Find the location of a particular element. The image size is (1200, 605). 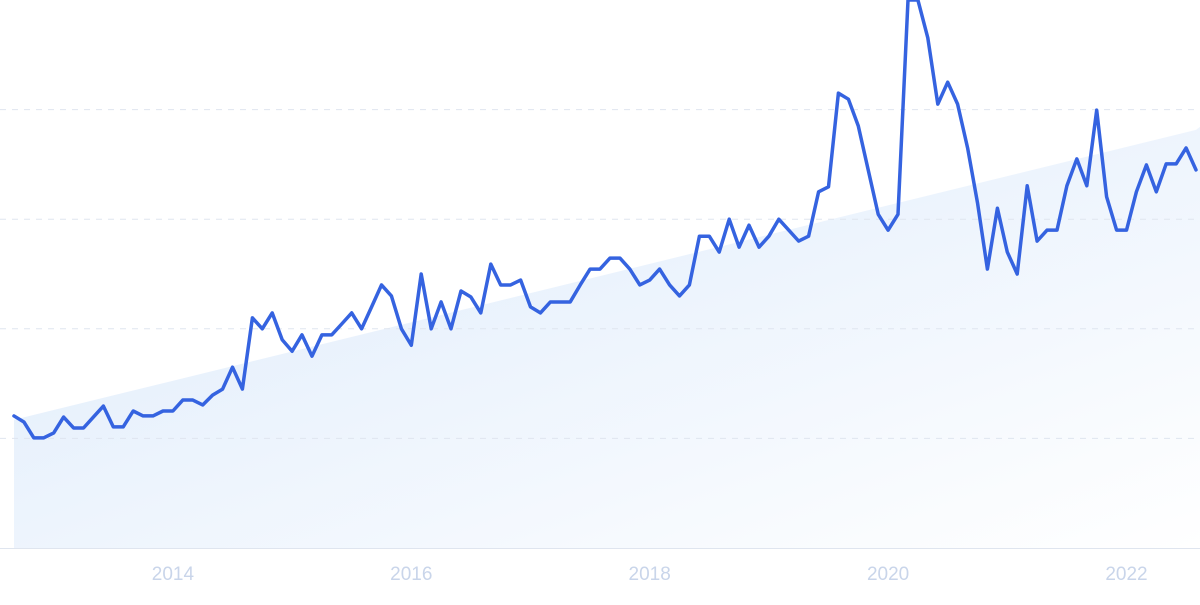

x-tick-label: 2018 is located at coordinates (650, 574).